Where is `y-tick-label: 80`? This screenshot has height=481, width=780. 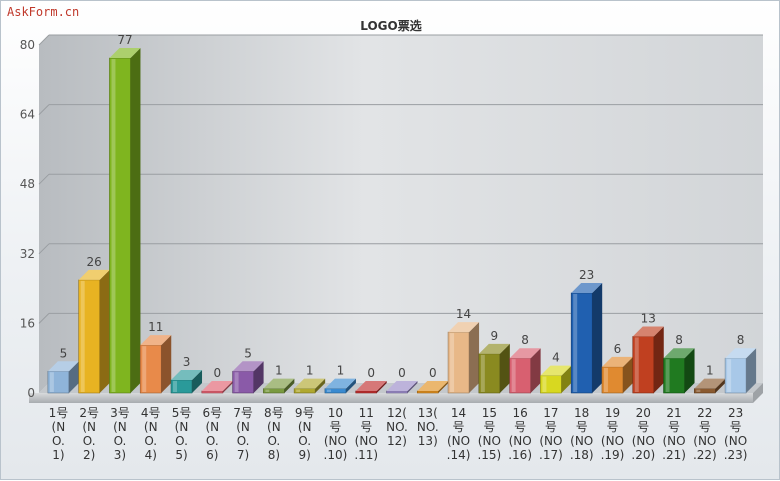 y-tick-label: 80 is located at coordinates (27, 45).